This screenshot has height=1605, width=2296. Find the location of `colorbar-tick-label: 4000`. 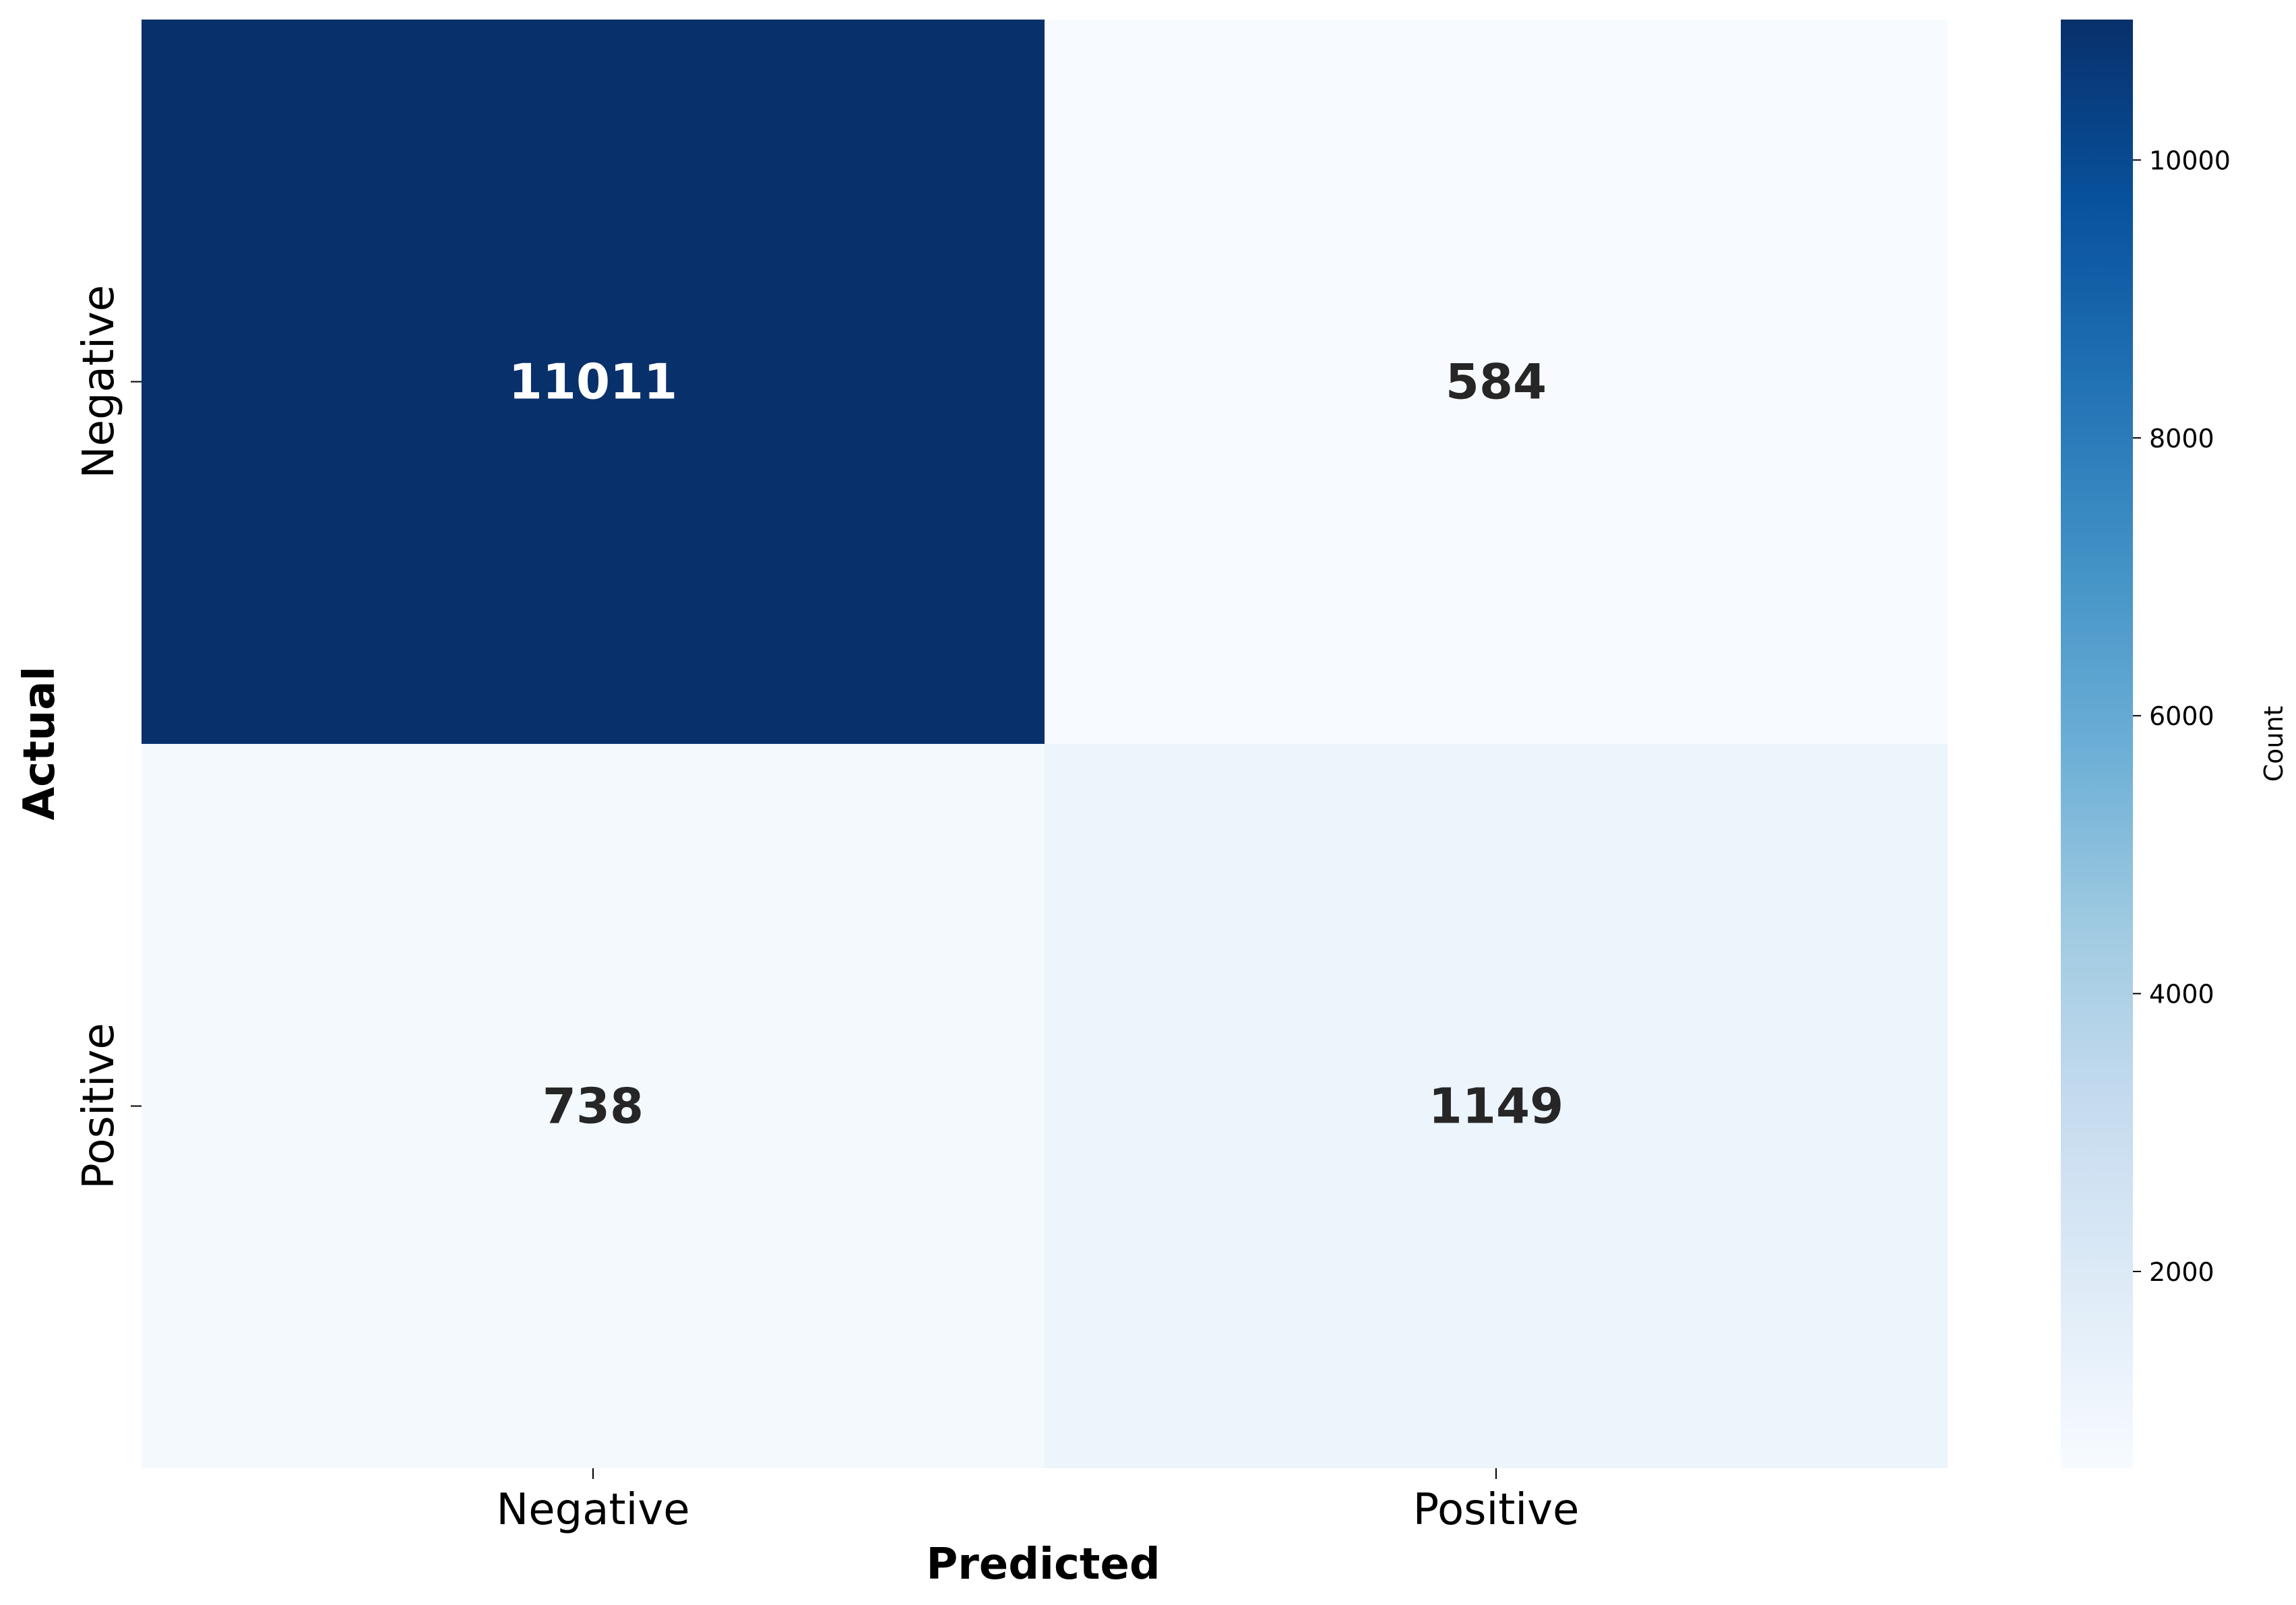

colorbar-tick-label: 4000 is located at coordinates (2181, 994).